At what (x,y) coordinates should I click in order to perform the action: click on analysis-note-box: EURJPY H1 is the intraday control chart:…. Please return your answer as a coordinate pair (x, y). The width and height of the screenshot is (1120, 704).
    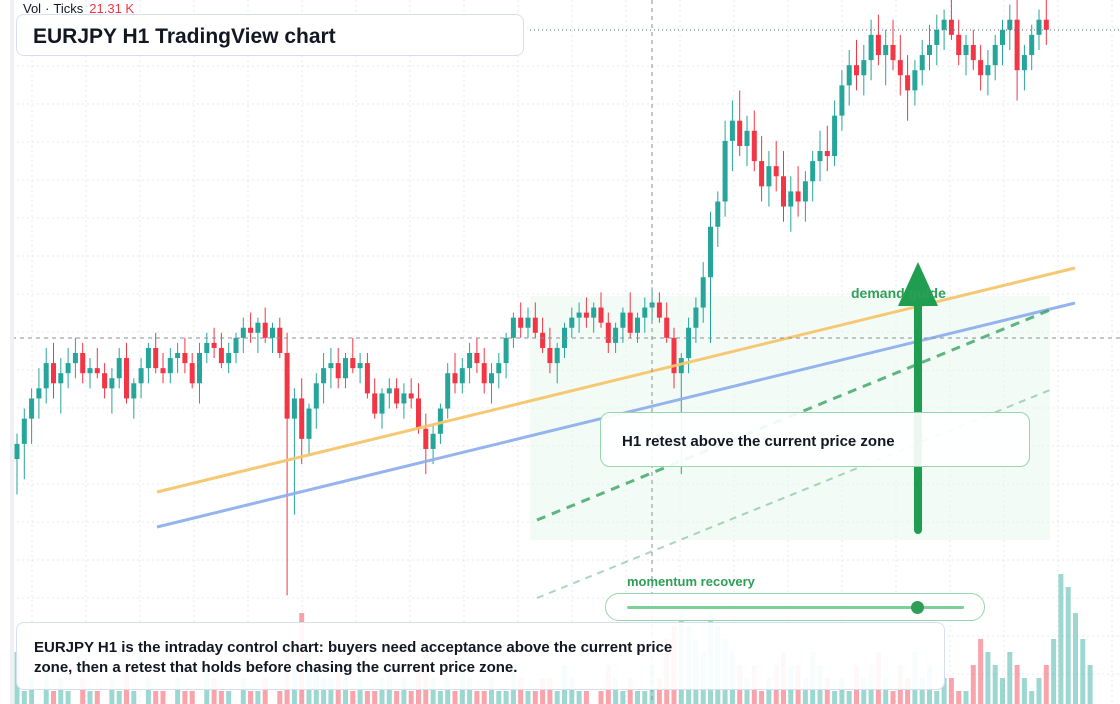
    Looking at the image, I should click on (480, 656).